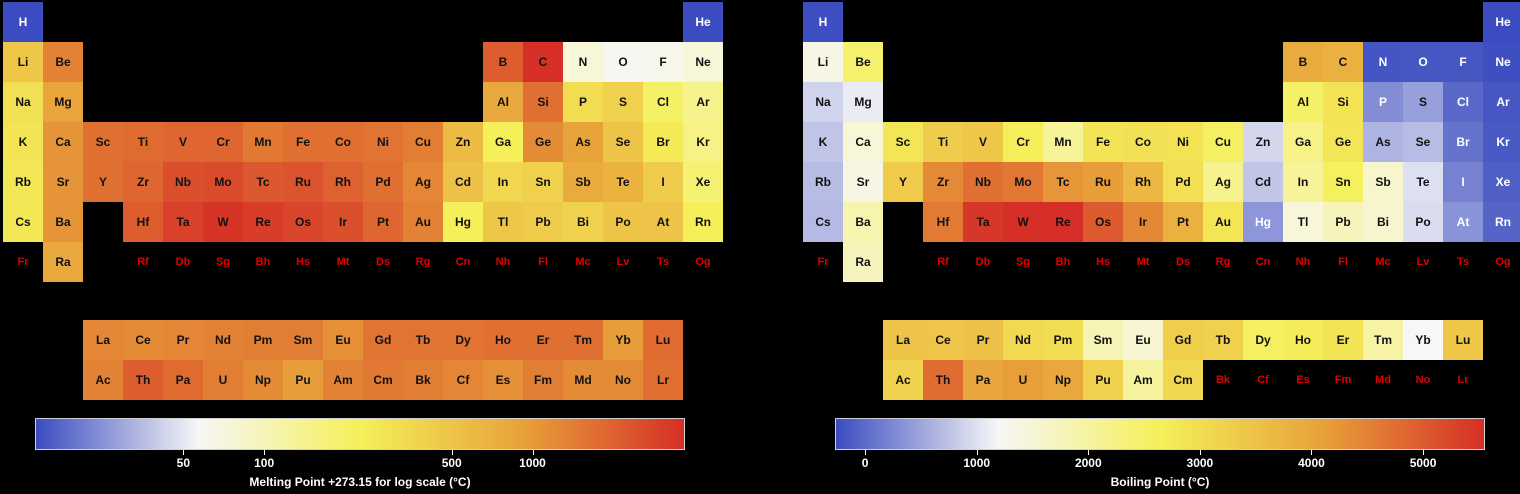  What do you see at coordinates (663, 102) in the screenshot?
I see `element-cell-cl: Cl` at bounding box center [663, 102].